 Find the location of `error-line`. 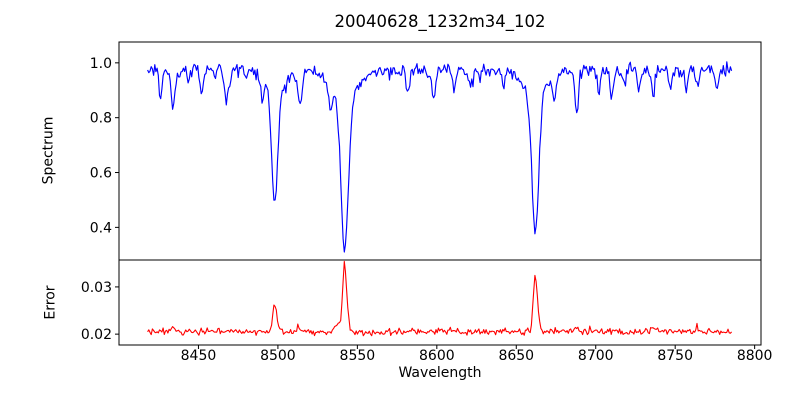

error-line is located at coordinates (440, 298).